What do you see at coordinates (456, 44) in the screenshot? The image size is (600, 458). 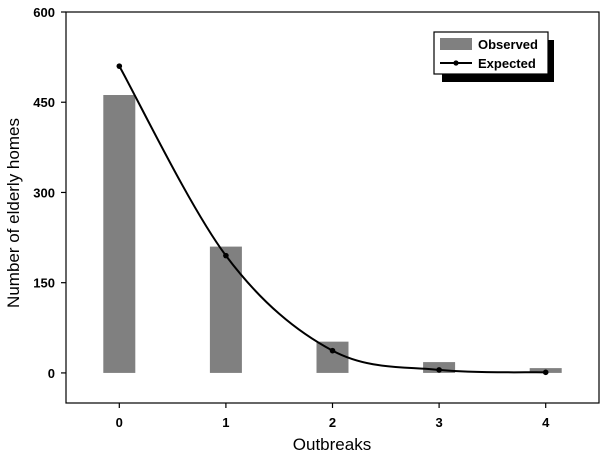 I see `legend-observed-swatch` at bounding box center [456, 44].